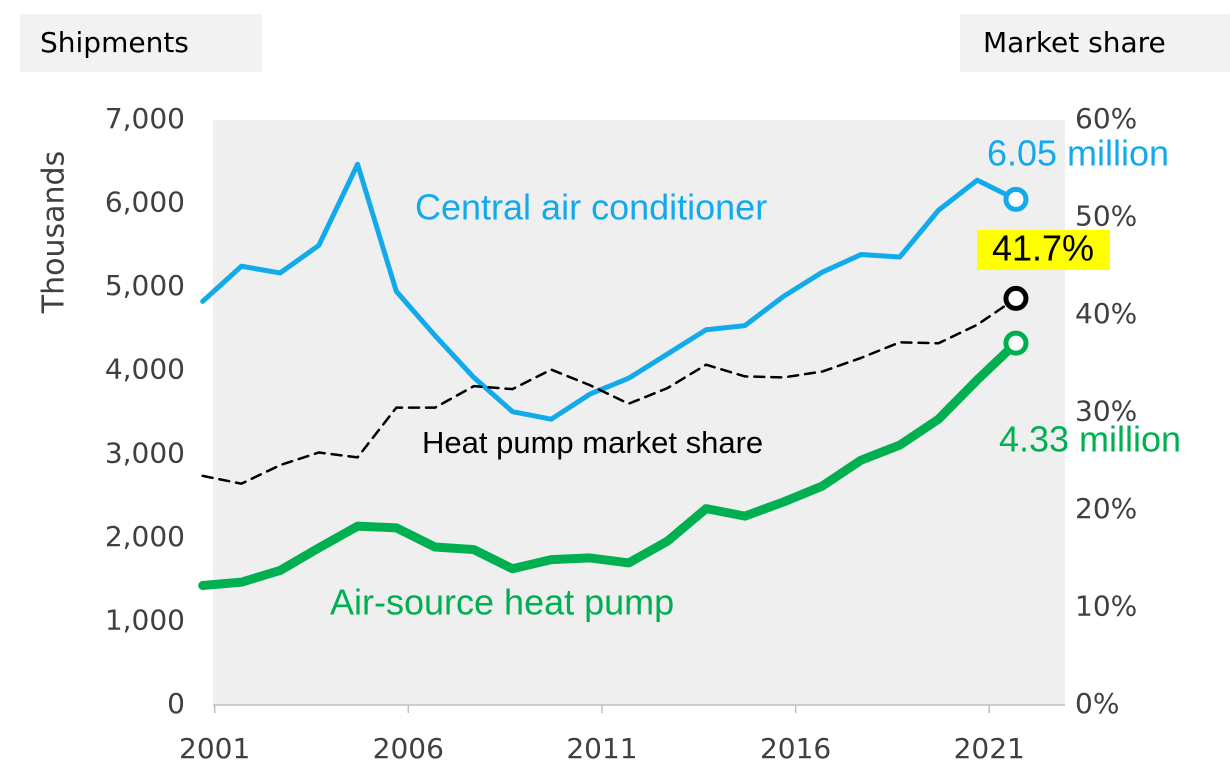 Image resolution: width=1230 pixels, height=775 pixels. I want to click on y2-axis-title: Market share, so click(1074, 42).